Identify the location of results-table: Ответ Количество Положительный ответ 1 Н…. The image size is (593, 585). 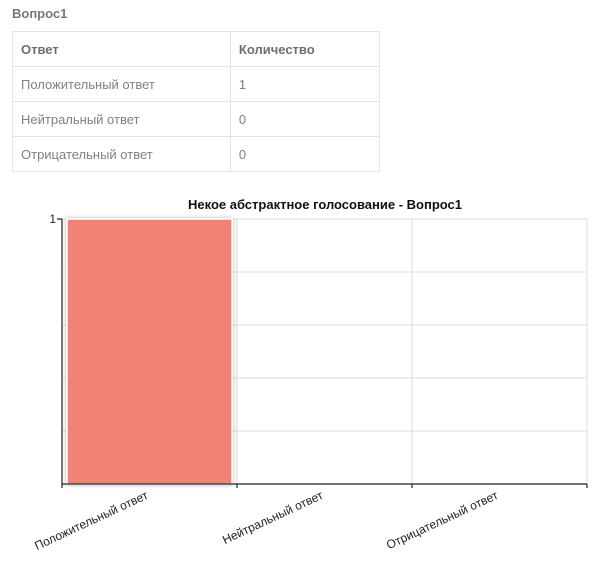
(196, 101).